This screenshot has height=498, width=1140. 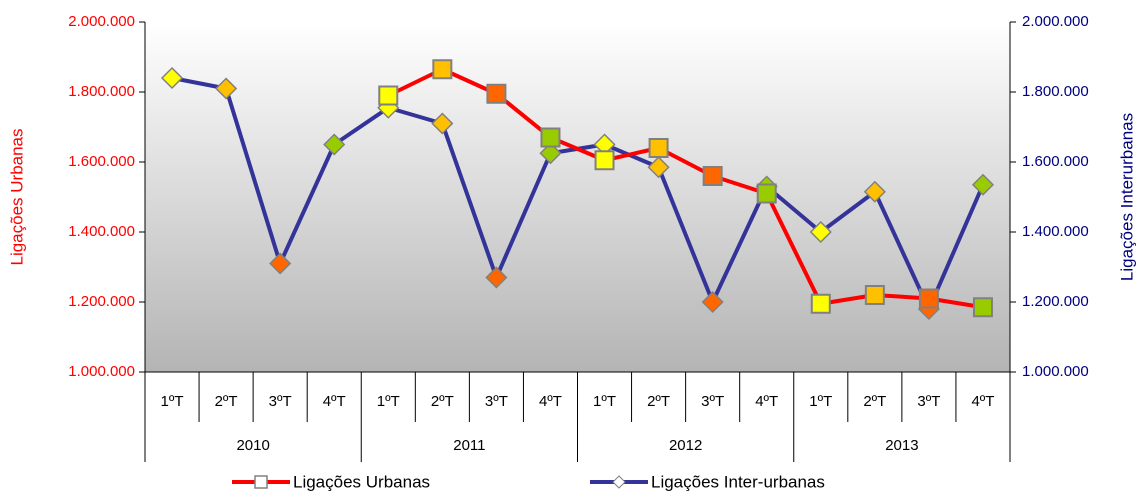 I want to click on group-label: 2011, so click(x=469, y=445).